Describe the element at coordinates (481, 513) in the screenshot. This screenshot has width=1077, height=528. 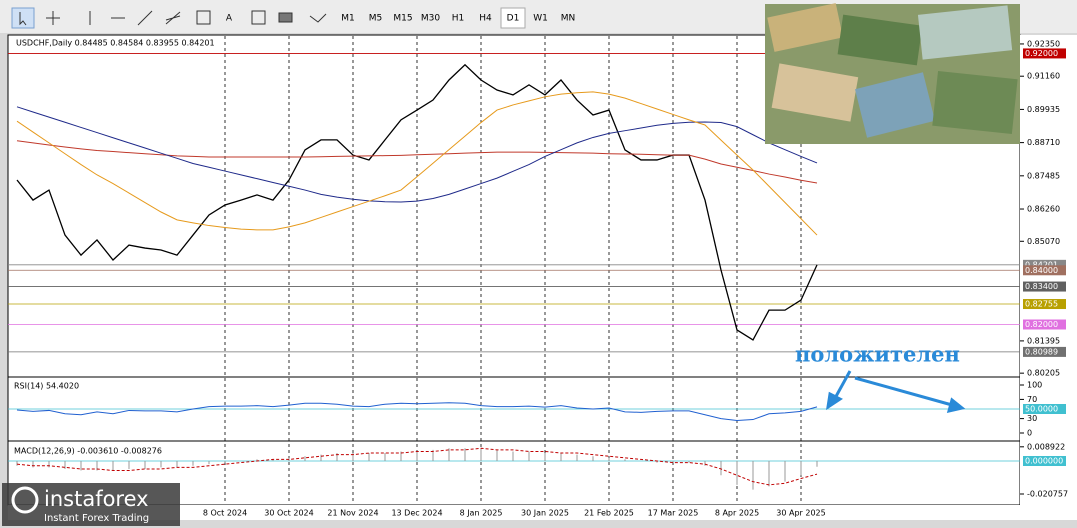
I see `x-tick-label: 8 Jan 2025` at that location.